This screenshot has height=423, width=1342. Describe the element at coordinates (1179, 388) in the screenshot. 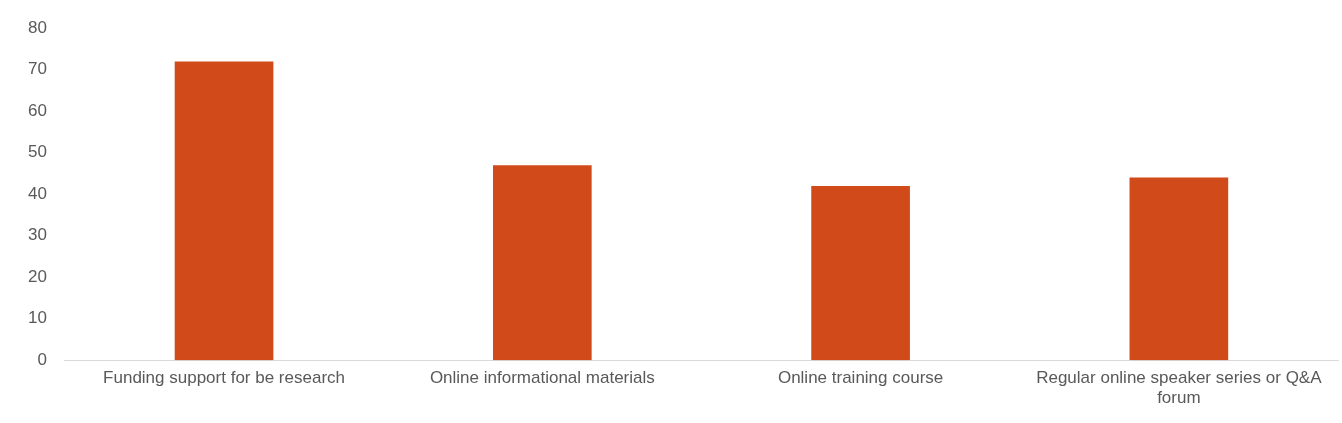

I see `x-tick-label: Regular online speaker series or Q&A forum` at that location.